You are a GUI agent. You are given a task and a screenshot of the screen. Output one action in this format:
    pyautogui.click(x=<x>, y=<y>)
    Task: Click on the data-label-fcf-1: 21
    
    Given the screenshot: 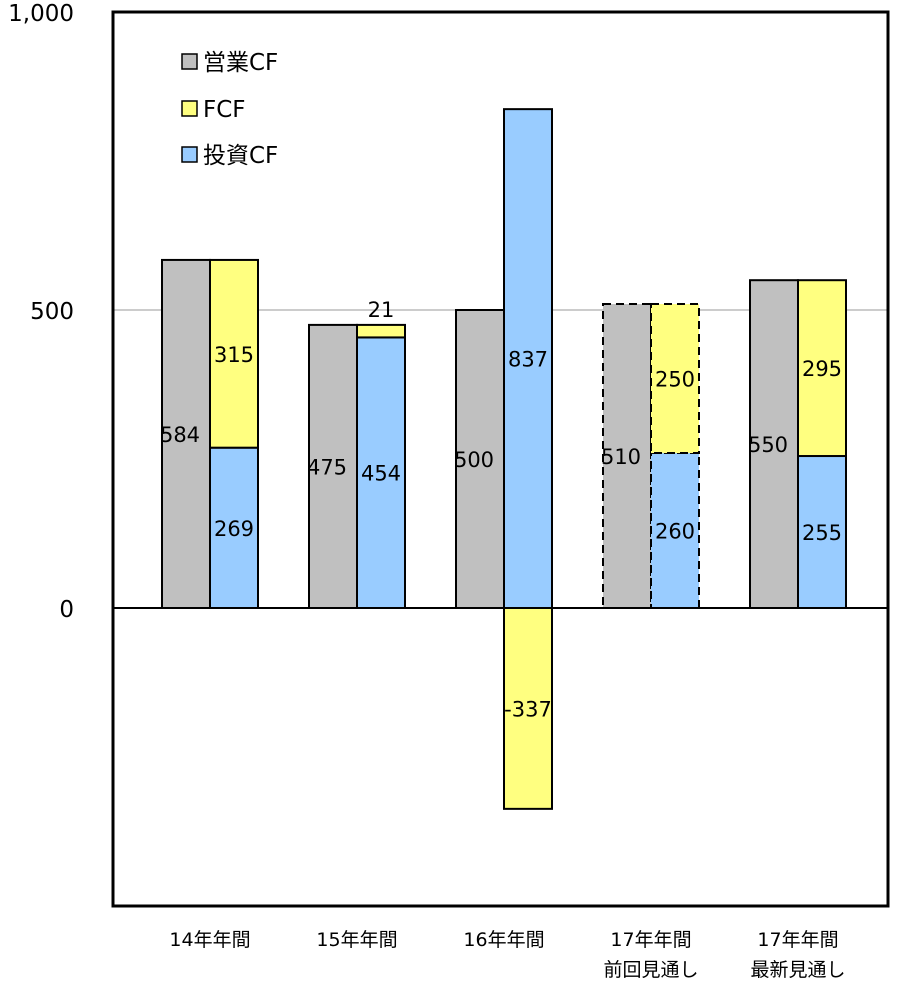 What is the action you would take?
    pyautogui.click(x=381, y=310)
    